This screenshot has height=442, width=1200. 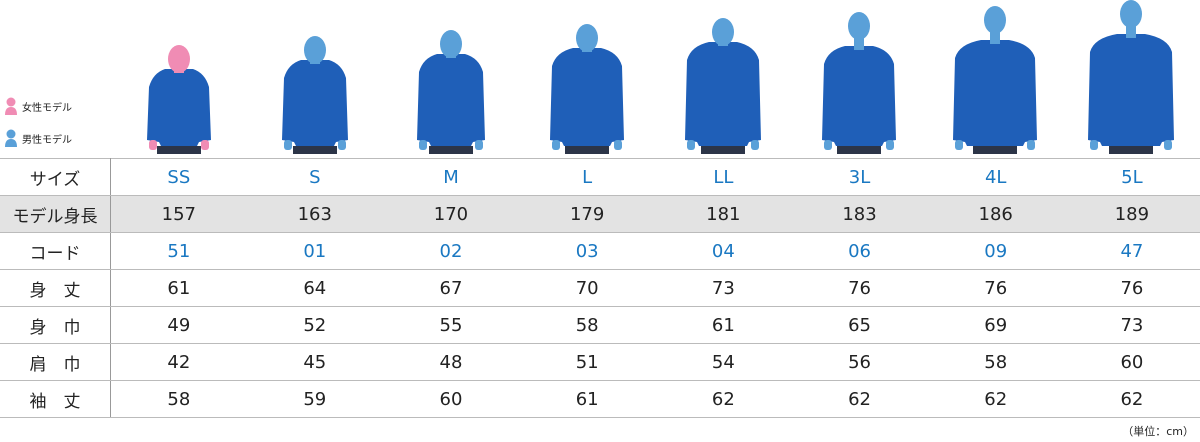 I want to click on legend-label: 女性モデル, so click(x=47, y=108).